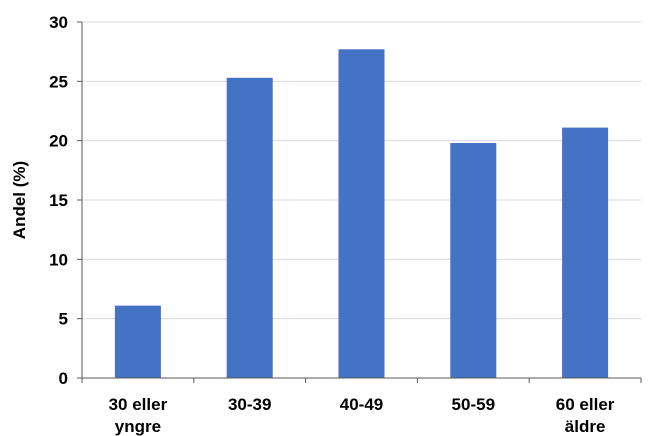 This screenshot has width=649, height=436. I want to click on y-tick-label: 0, so click(63, 378).